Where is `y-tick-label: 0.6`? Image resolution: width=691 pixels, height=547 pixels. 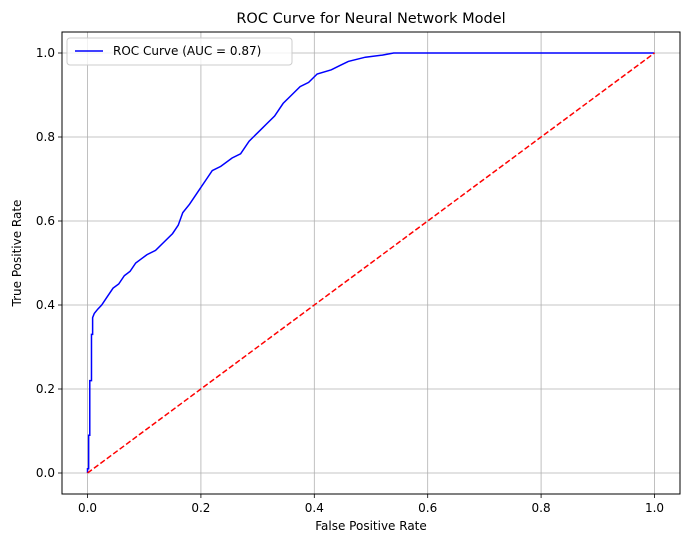 y-tick-label: 0.6 is located at coordinates (45, 221).